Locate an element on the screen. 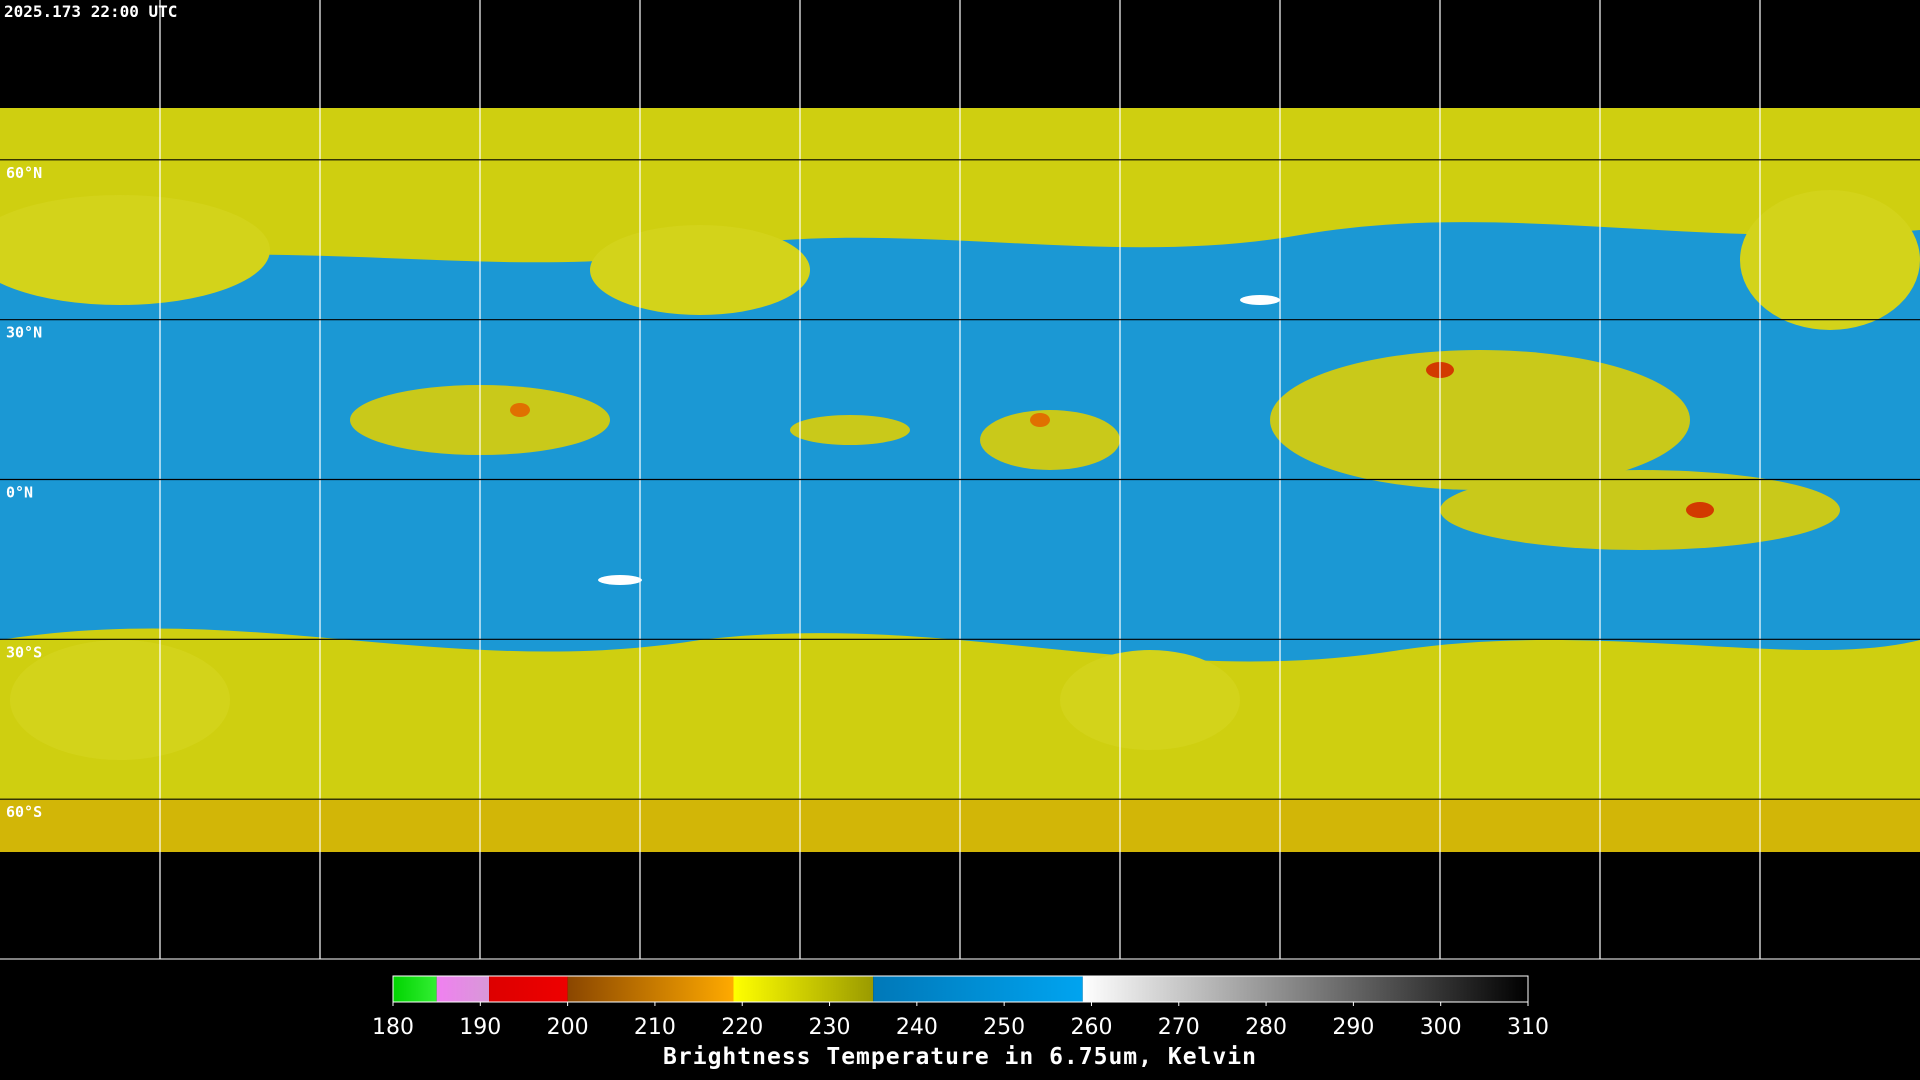 The image size is (1920, 1080). colorbar-tick-label: 280 is located at coordinates (1266, 1027).